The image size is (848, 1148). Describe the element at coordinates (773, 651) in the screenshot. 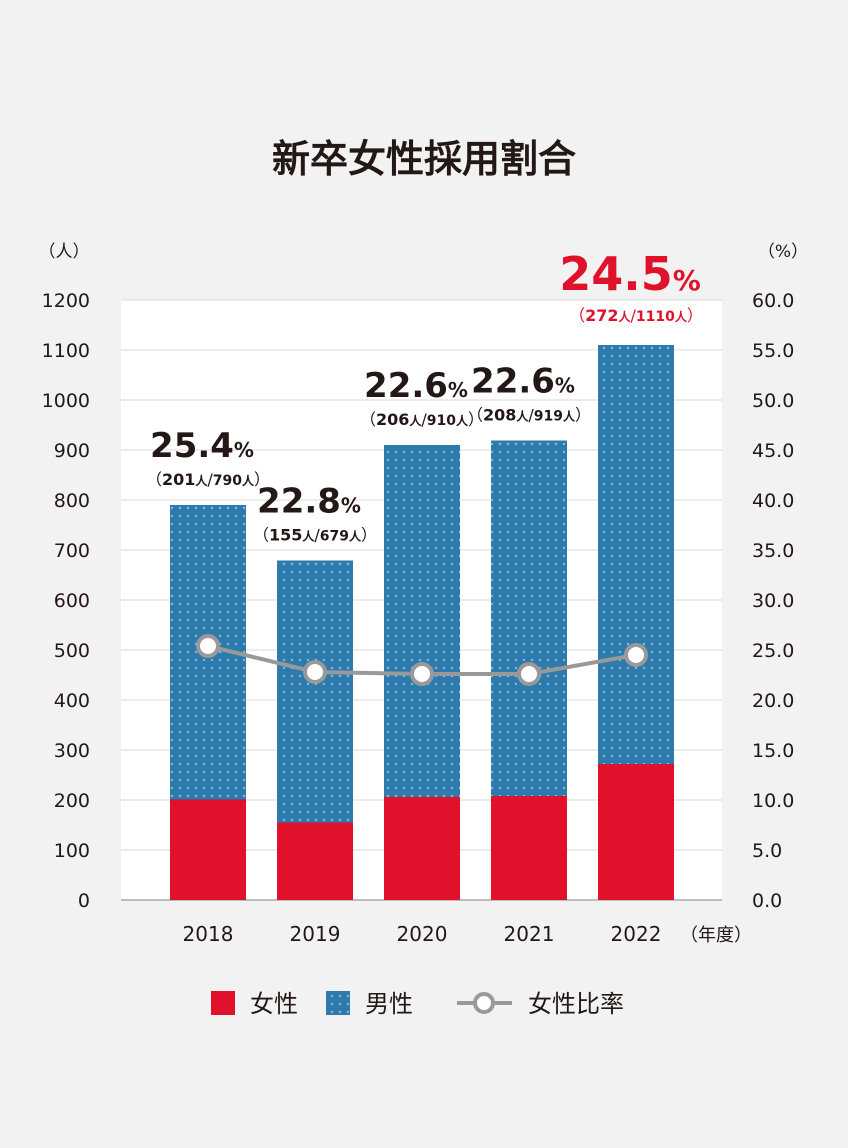

I see `right-tick-label: 25.0` at that location.